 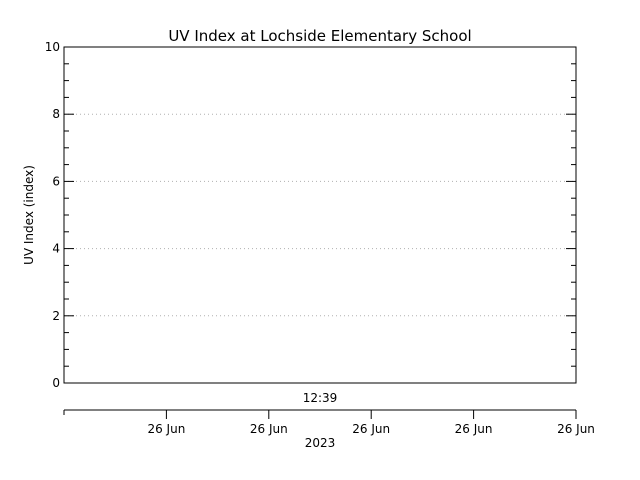 I want to click on y-tick-label: 8, so click(x=56, y=114).